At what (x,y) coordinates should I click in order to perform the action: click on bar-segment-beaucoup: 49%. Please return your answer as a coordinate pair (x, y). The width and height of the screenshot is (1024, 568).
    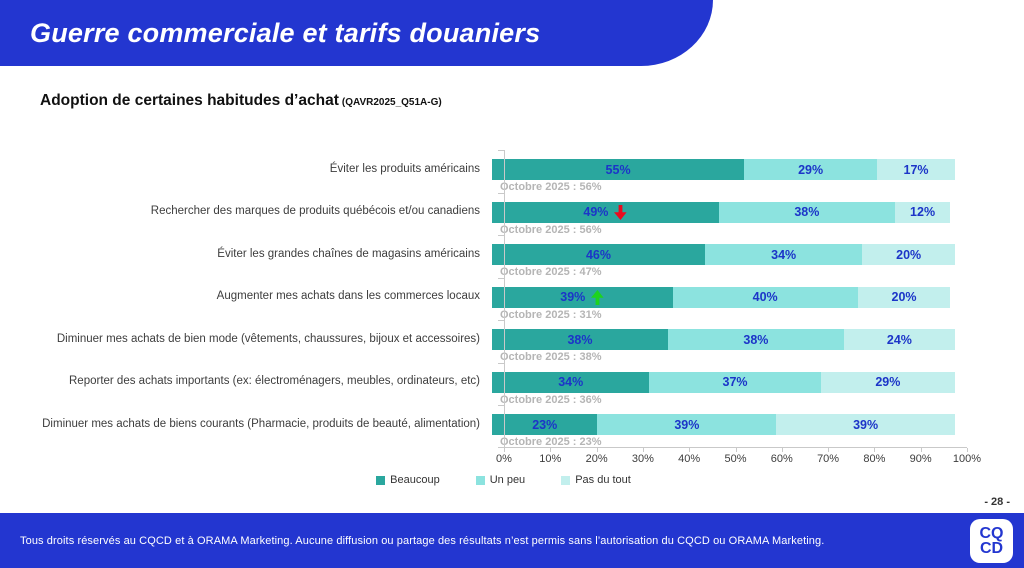
    Looking at the image, I should click on (605, 212).